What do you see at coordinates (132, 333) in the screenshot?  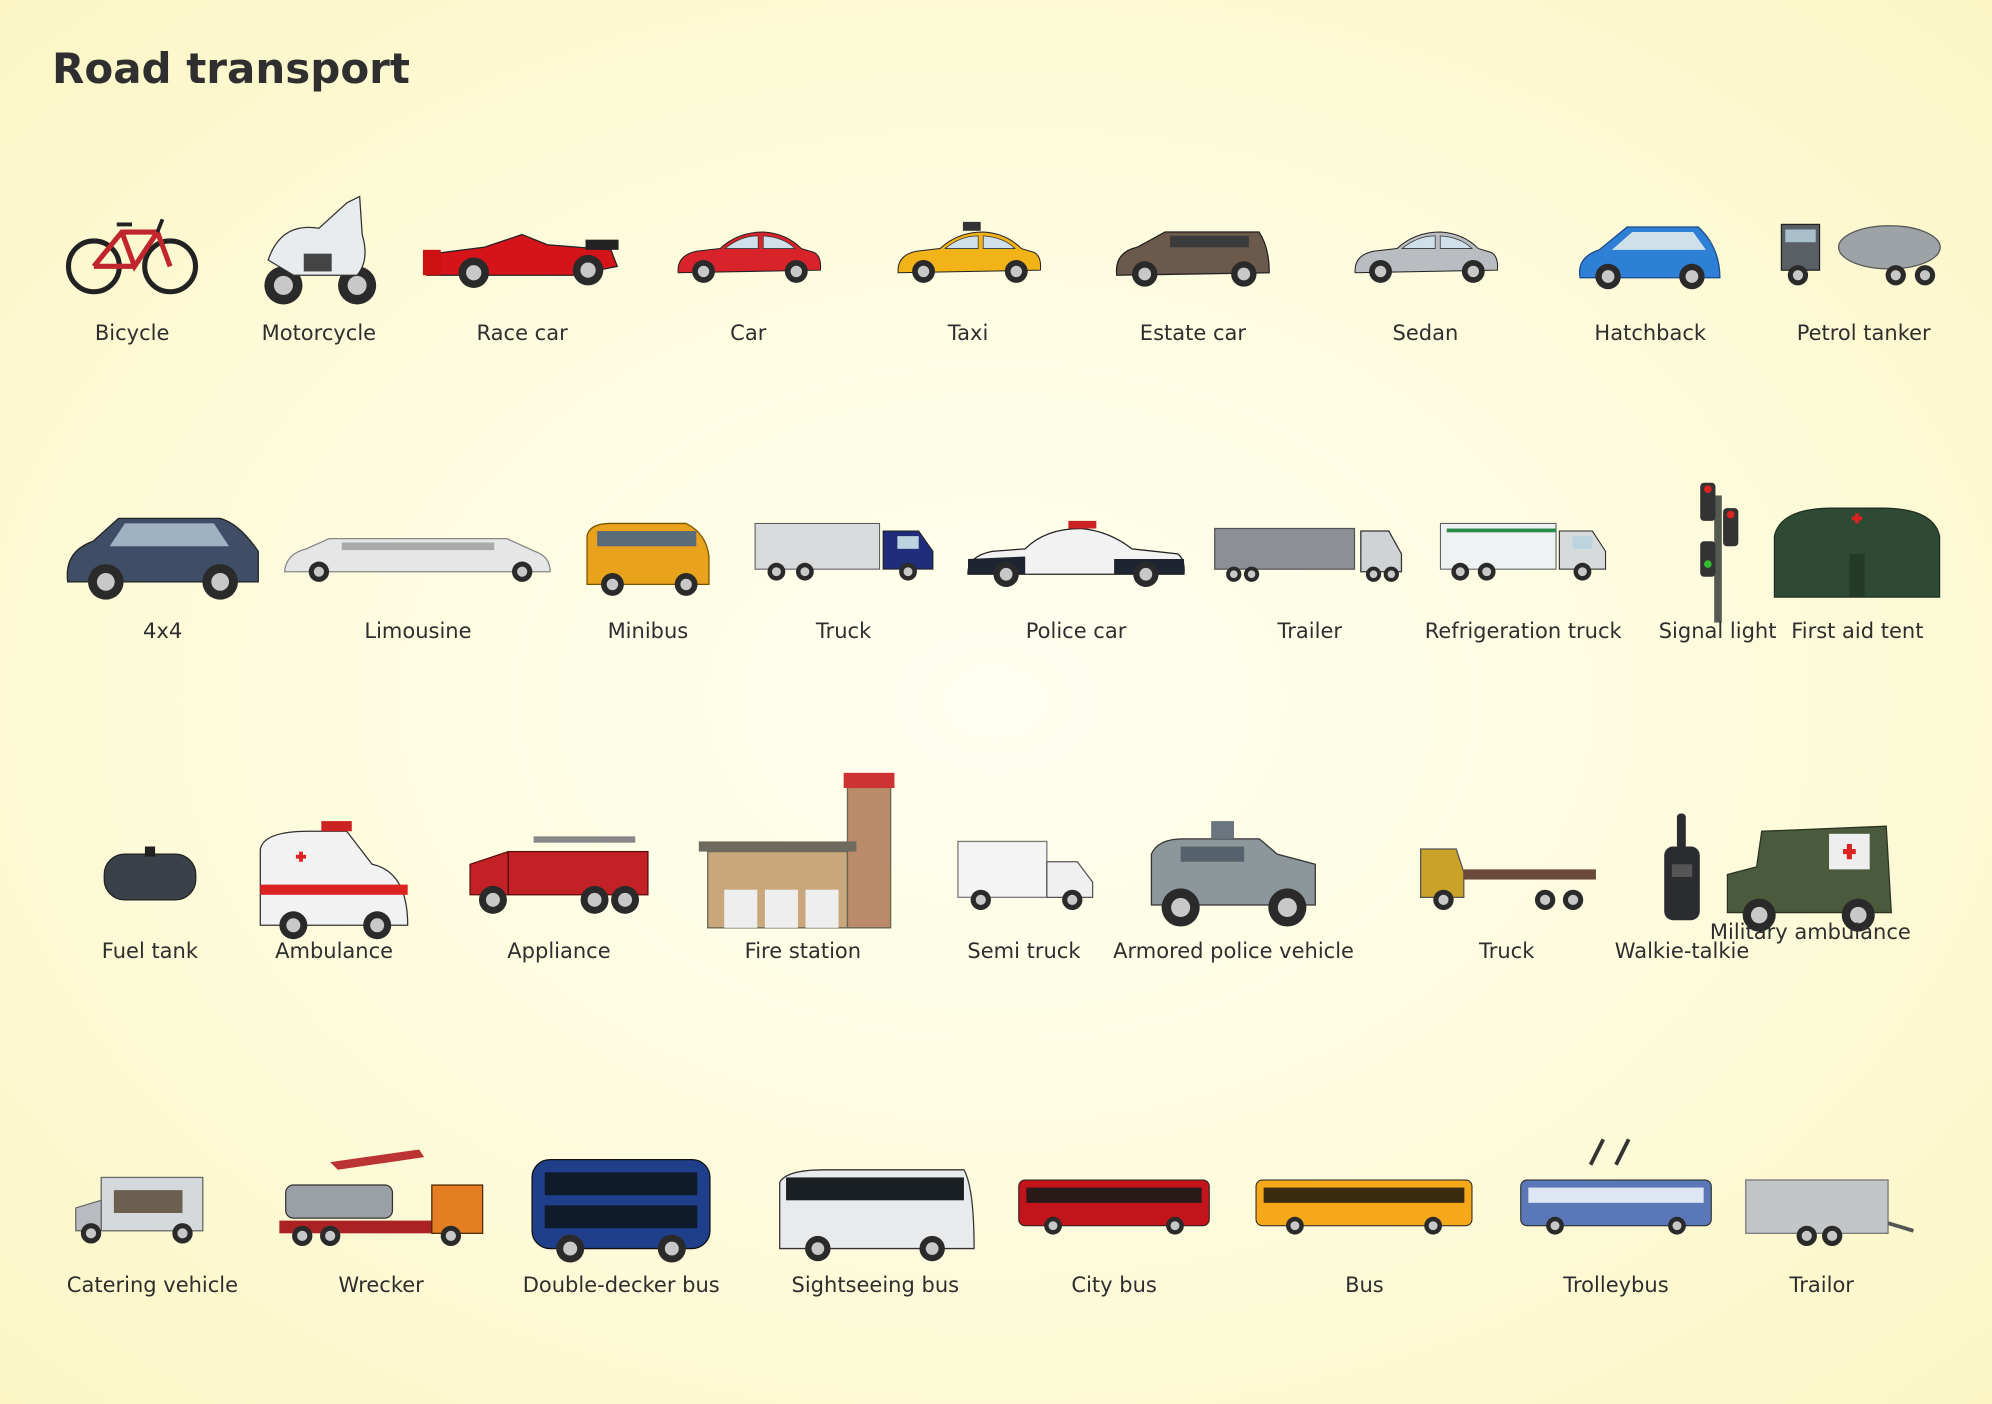 I see `symbol-label: Bicycle` at bounding box center [132, 333].